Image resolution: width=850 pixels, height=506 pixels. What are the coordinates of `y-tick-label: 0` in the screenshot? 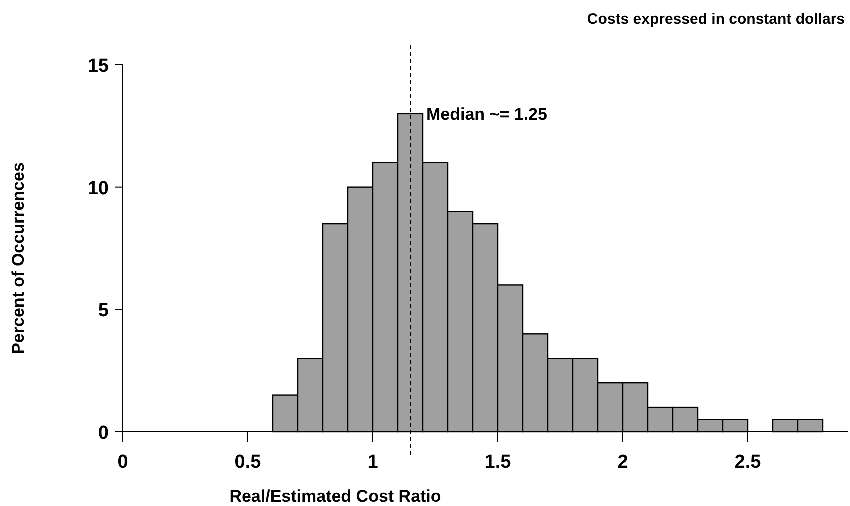 It's located at (103, 433).